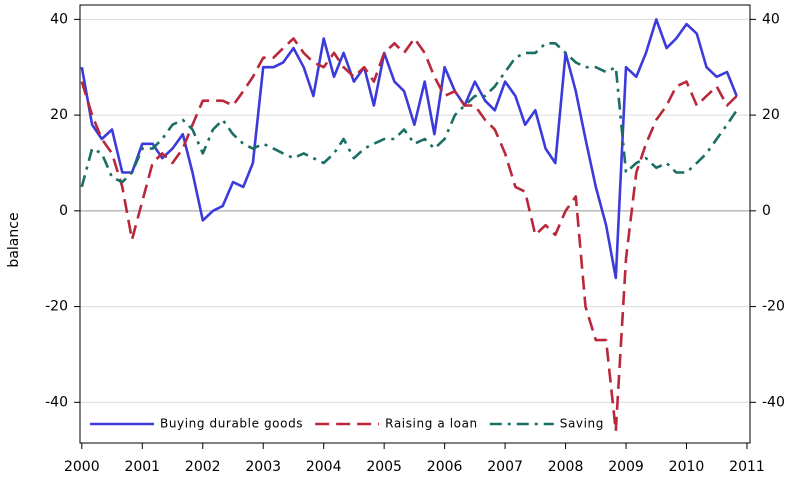  What do you see at coordinates (626, 467) in the screenshot?
I see `x-tick-label: 2009` at bounding box center [626, 467].